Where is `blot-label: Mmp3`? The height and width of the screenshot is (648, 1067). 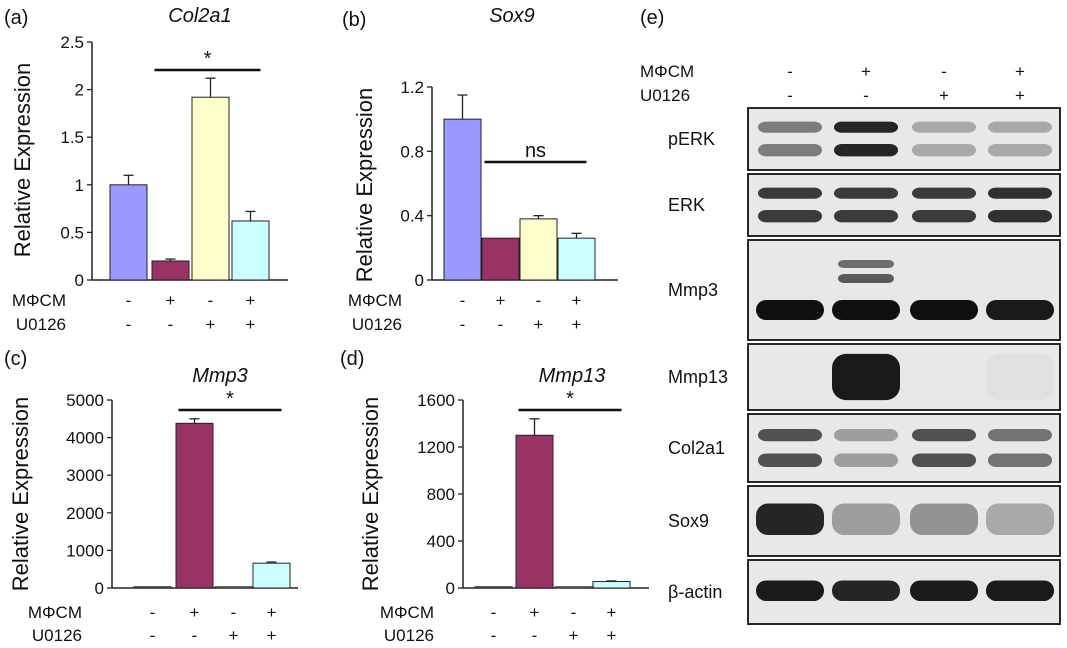 blot-label: Mmp3 is located at coordinates (693, 290).